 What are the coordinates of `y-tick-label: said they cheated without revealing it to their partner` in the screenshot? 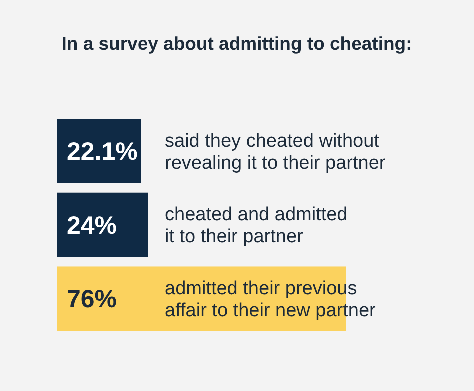 It's located at (275, 152).